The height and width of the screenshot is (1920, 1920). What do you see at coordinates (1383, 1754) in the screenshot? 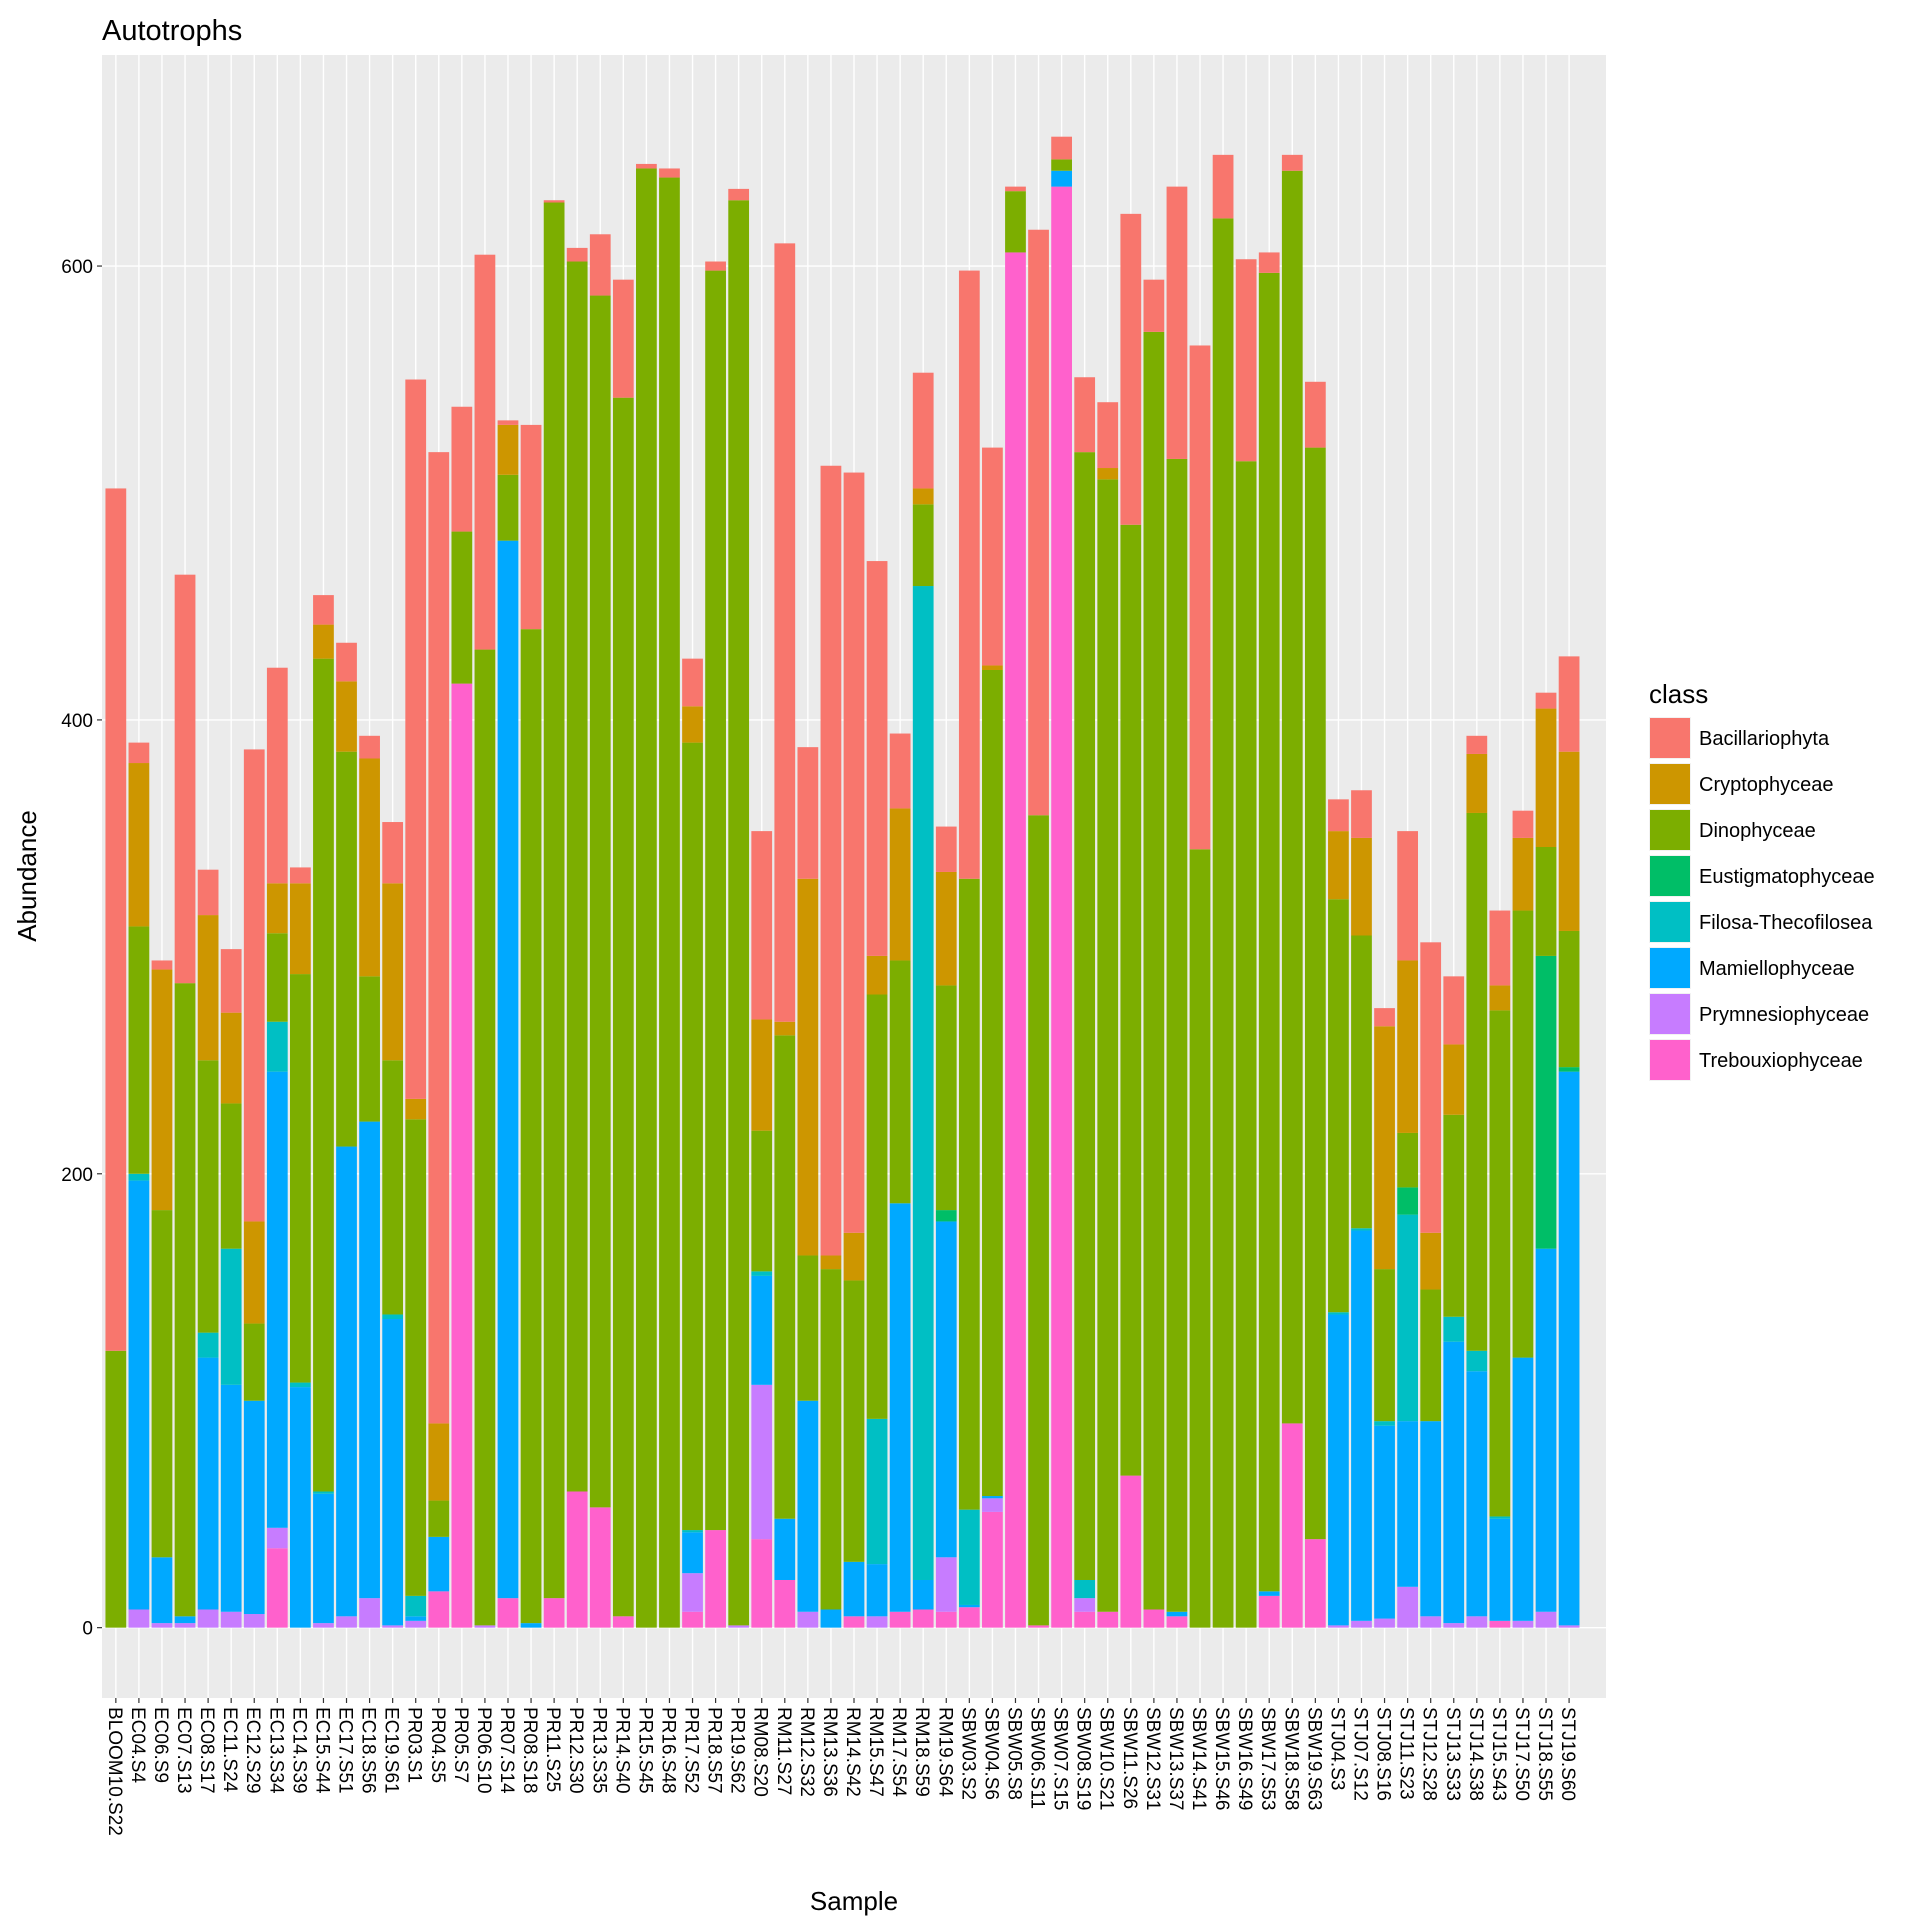
I see `x-tick-label: STJ08.S16` at bounding box center [1383, 1754].